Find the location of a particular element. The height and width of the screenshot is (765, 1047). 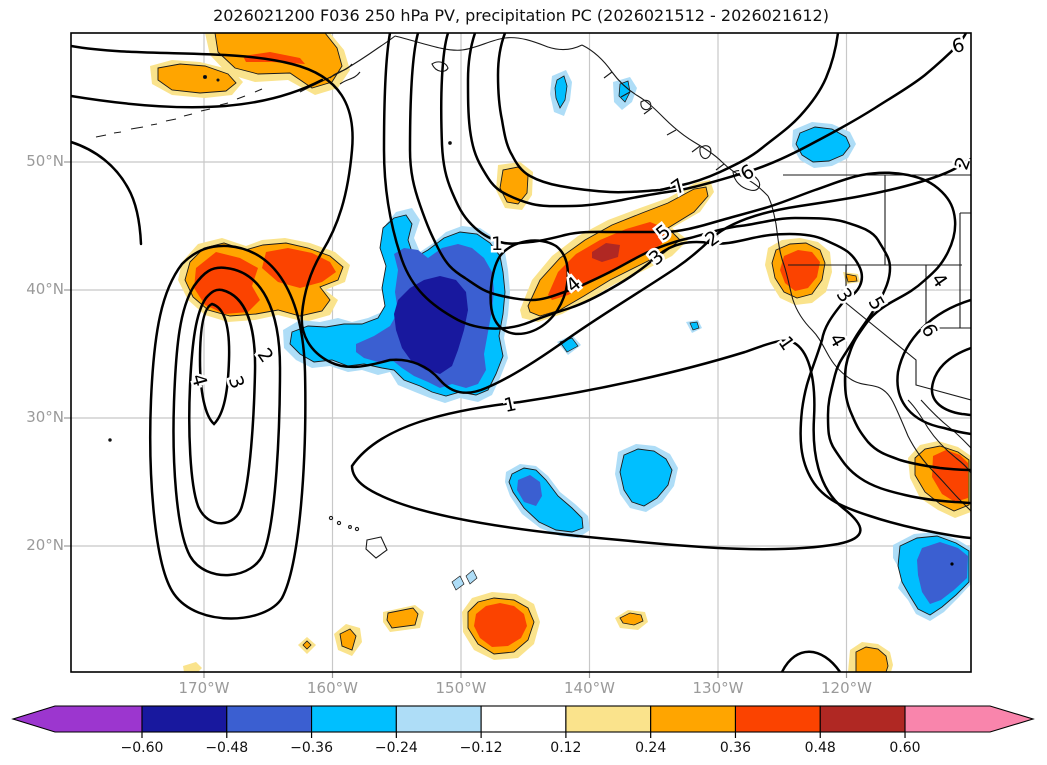

contour-label: 1 is located at coordinates (497, 244).